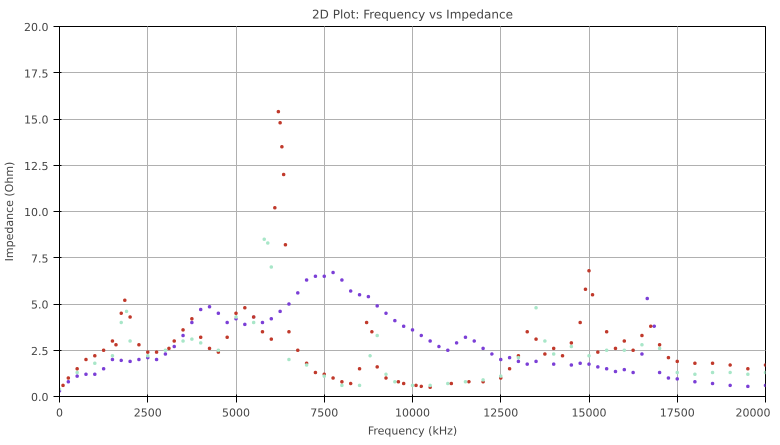 The image size is (780, 445). Describe the element at coordinates (59, 413) in the screenshot. I see `x-tick-label: 0` at that location.